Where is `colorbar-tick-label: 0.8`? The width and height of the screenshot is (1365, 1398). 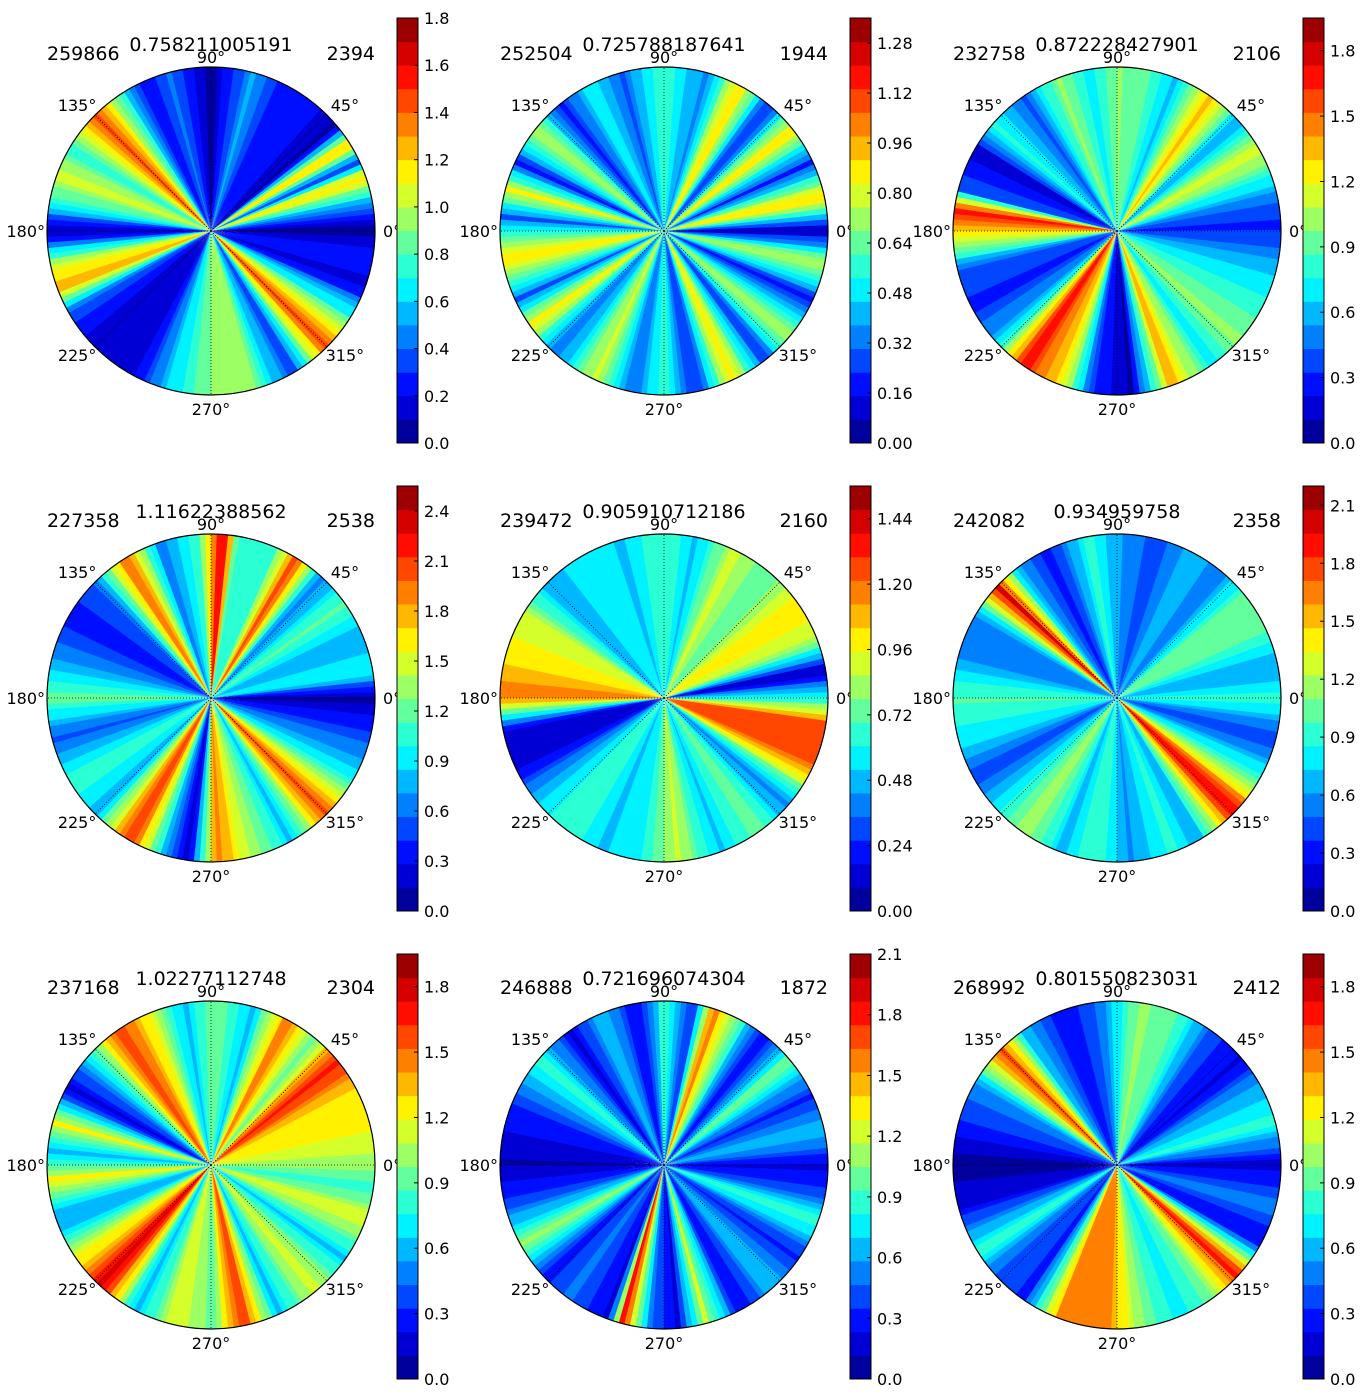 colorbar-tick-label: 0.8 is located at coordinates (436, 254).